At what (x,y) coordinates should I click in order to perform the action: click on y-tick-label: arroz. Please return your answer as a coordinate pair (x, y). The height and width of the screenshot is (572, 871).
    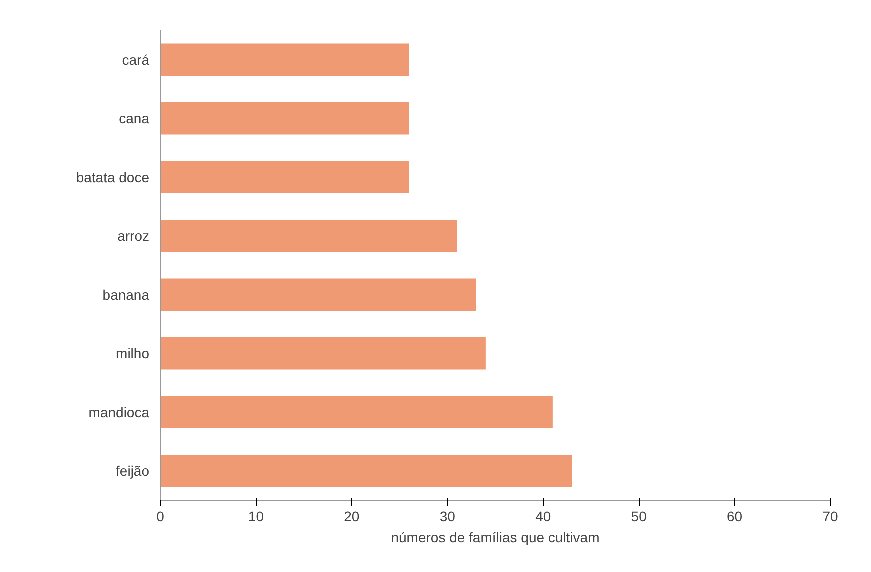
    Looking at the image, I should click on (134, 236).